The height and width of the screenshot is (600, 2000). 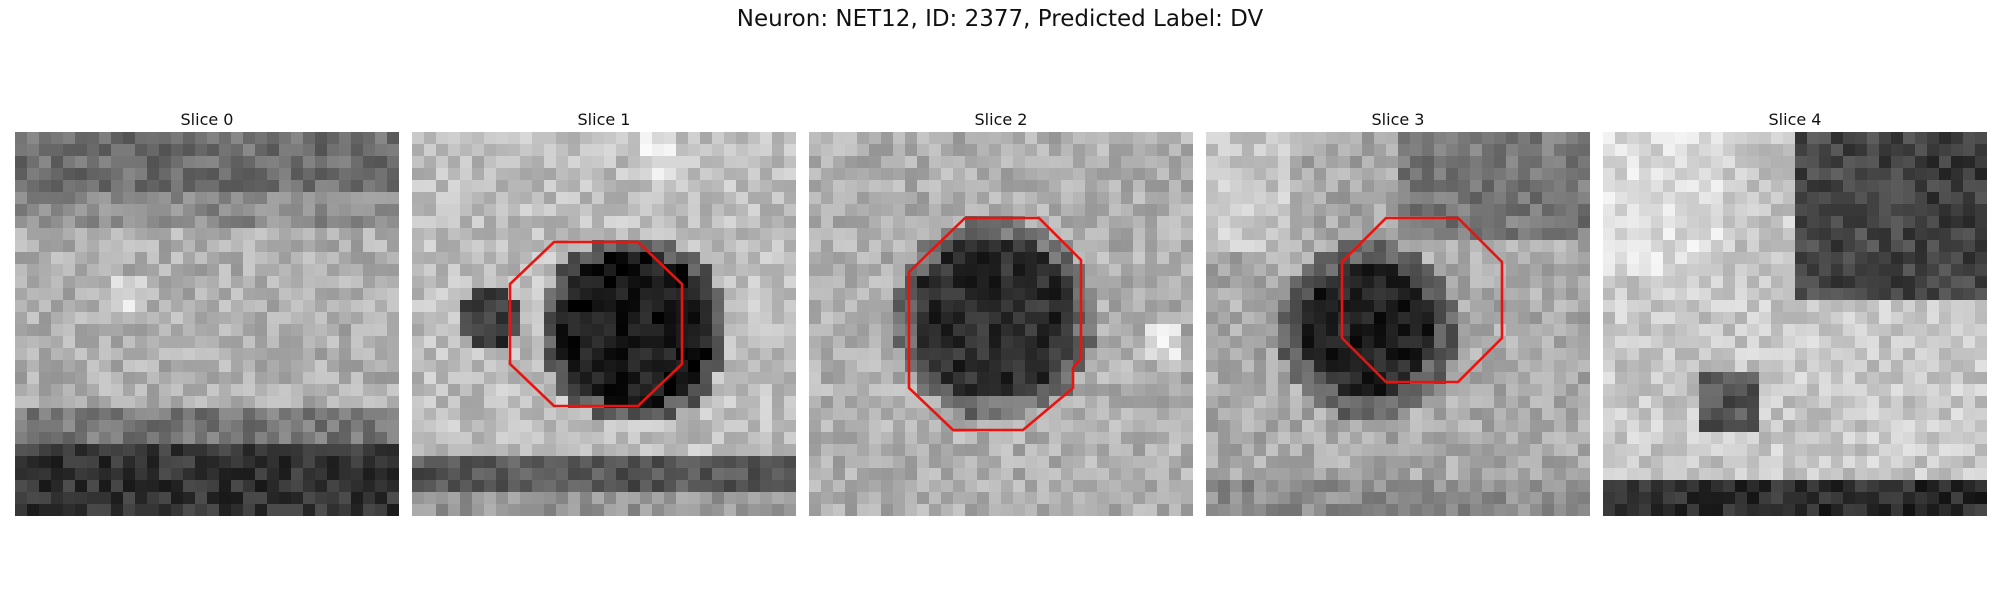 I want to click on slice-4-pixels, so click(x=1795, y=324).